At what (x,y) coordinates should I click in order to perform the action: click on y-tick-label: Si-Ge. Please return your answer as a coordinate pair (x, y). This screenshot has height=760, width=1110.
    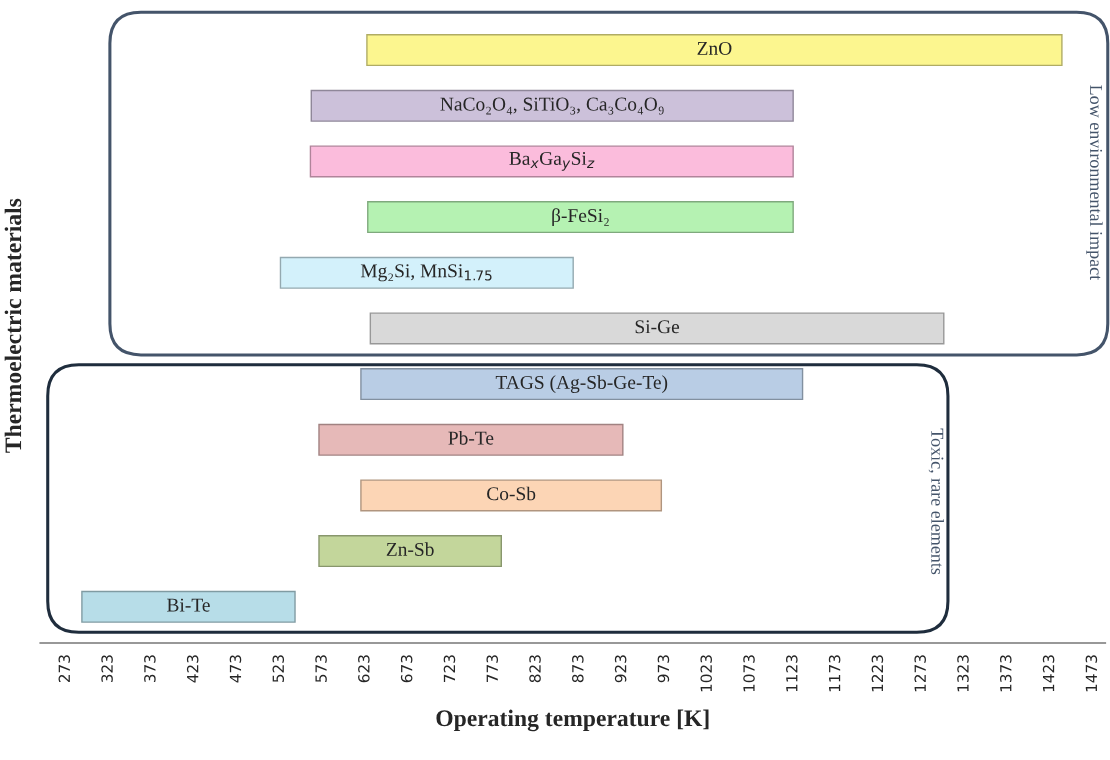
    Looking at the image, I should click on (657, 327).